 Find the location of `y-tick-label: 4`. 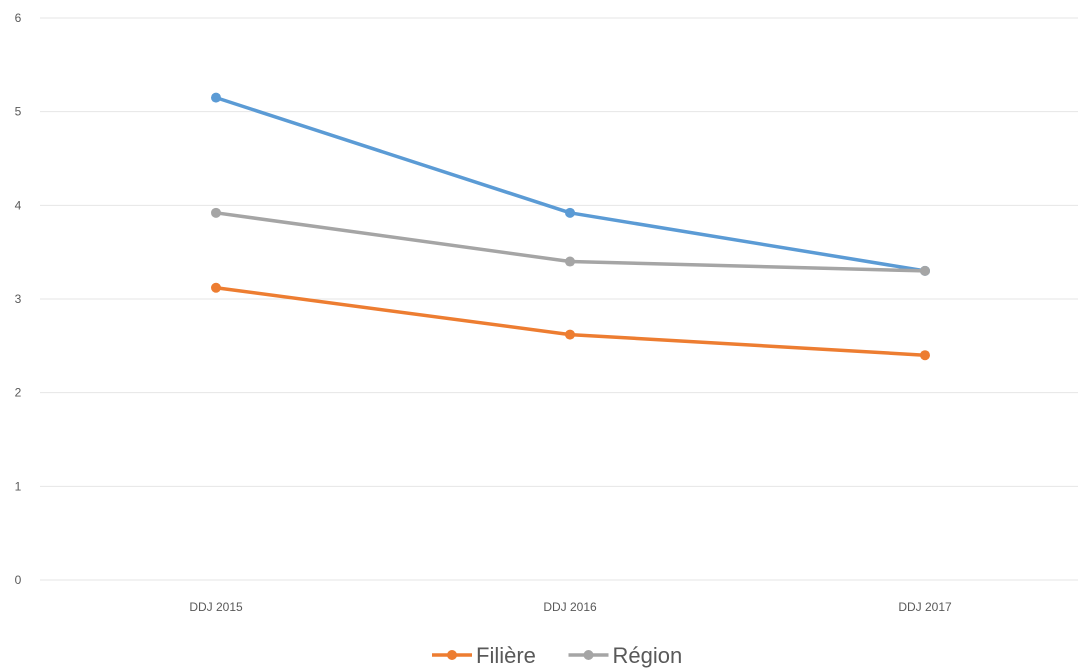

y-tick-label: 4 is located at coordinates (18, 205).